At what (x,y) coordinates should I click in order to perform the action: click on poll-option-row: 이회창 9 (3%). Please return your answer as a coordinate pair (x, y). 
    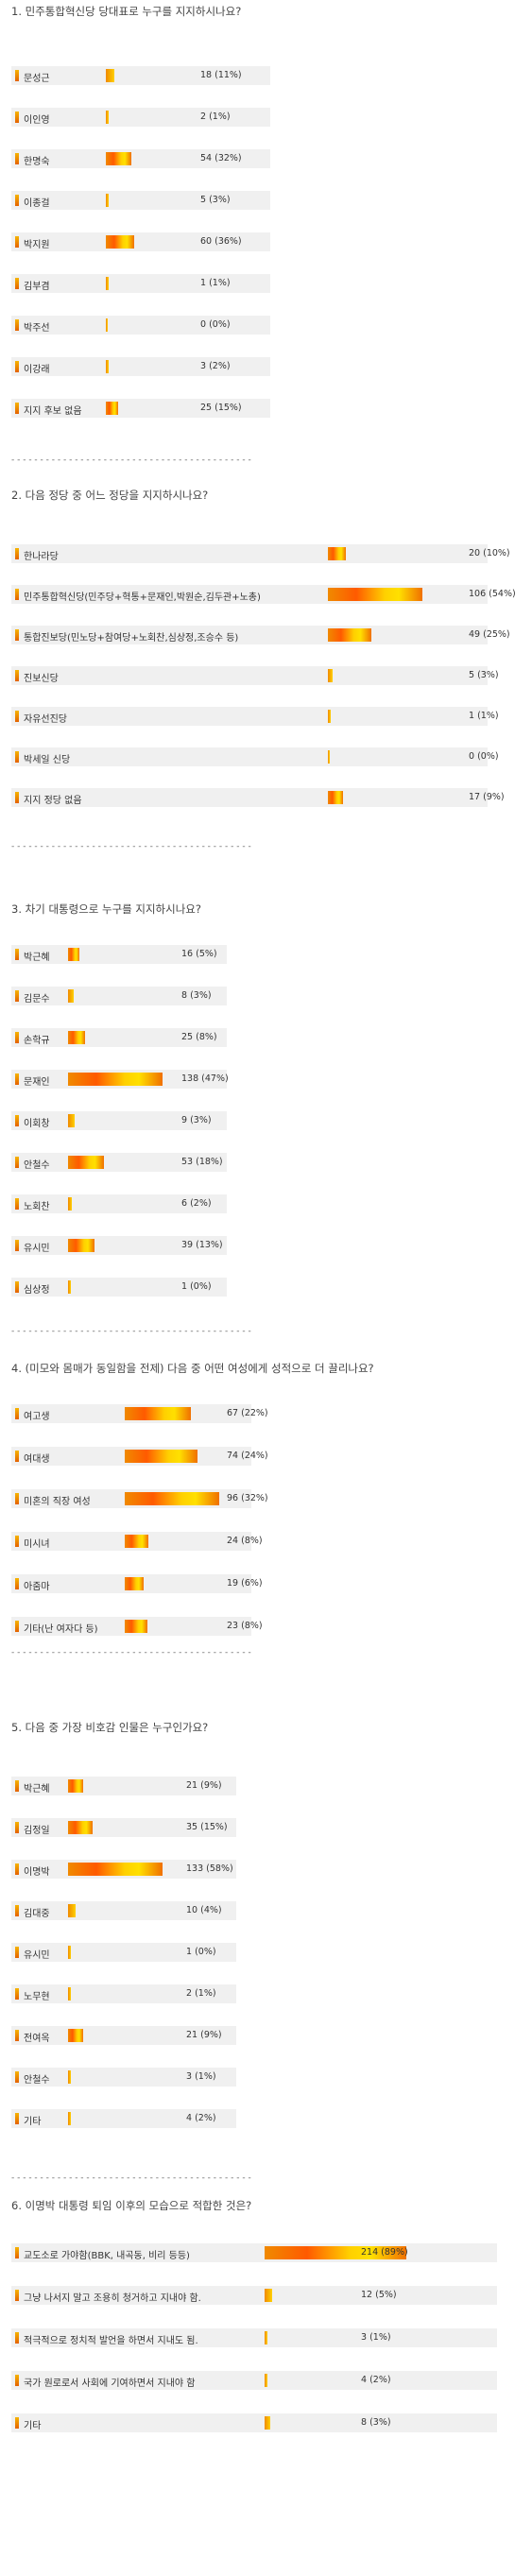
    Looking at the image, I should click on (119, 1120).